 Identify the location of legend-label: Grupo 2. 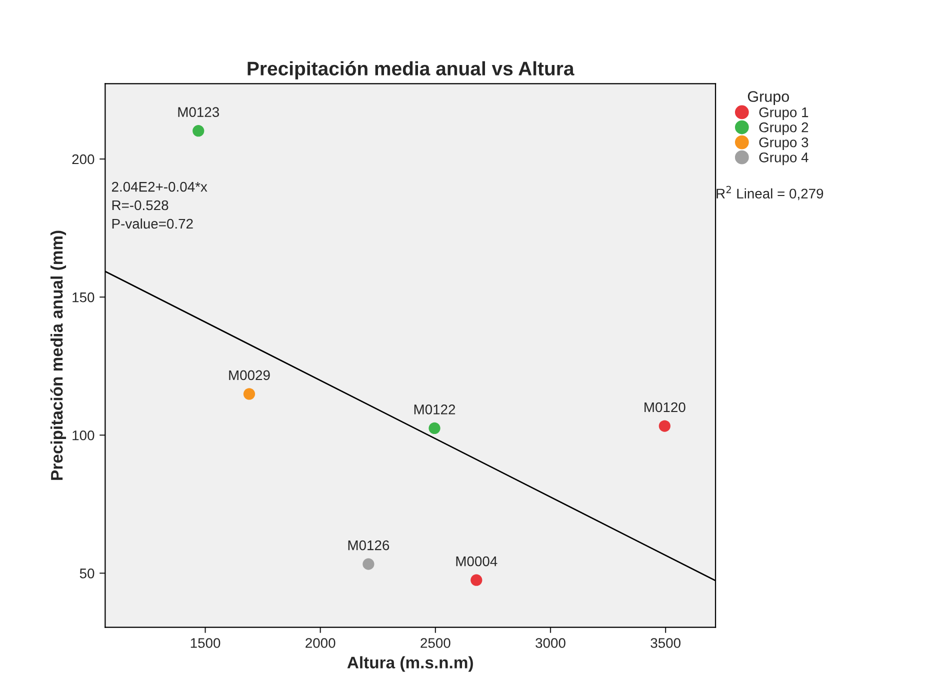
(783, 129).